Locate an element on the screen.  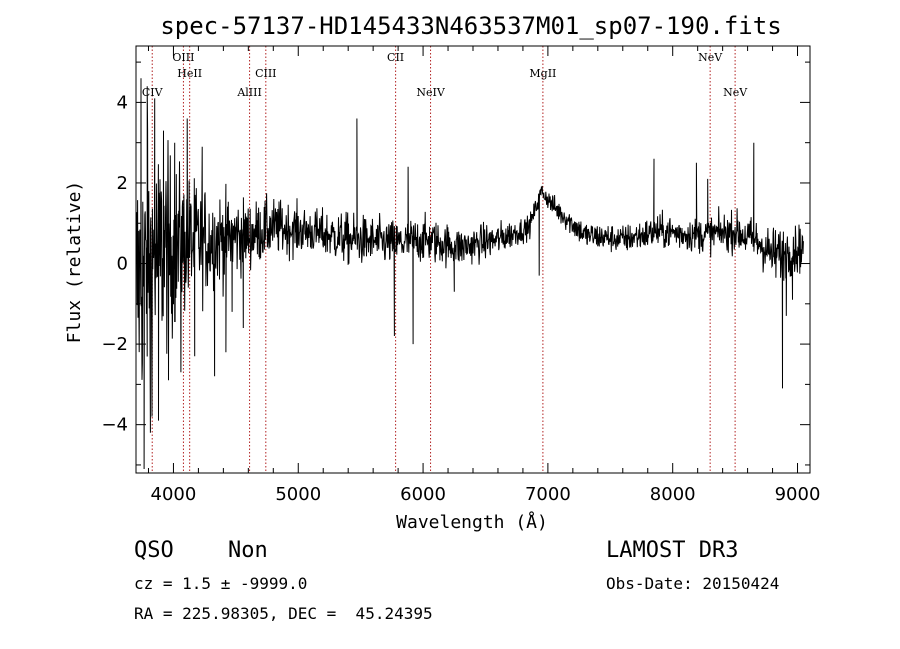
x-tick-label: 8000 is located at coordinates (673, 494).